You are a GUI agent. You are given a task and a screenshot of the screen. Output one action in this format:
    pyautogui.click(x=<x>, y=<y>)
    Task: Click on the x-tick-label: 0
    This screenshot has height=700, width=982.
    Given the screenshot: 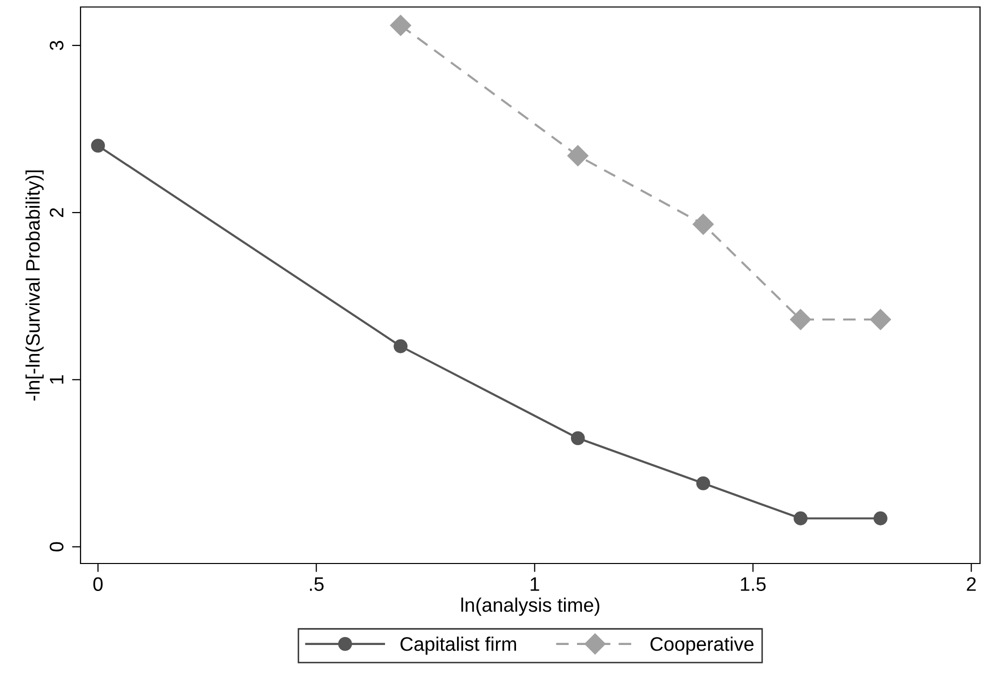 What is the action you would take?
    pyautogui.click(x=98, y=584)
    